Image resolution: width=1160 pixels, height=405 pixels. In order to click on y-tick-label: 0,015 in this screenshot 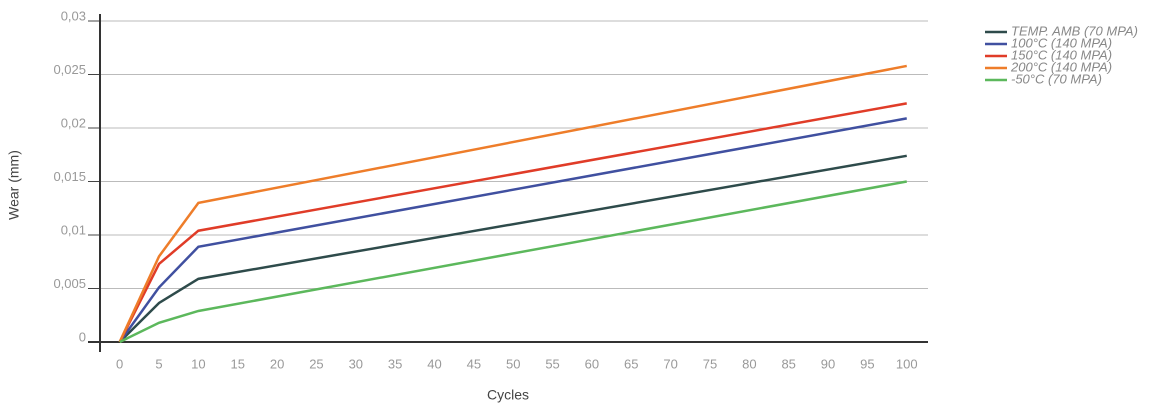, I will do `click(69, 176)`.